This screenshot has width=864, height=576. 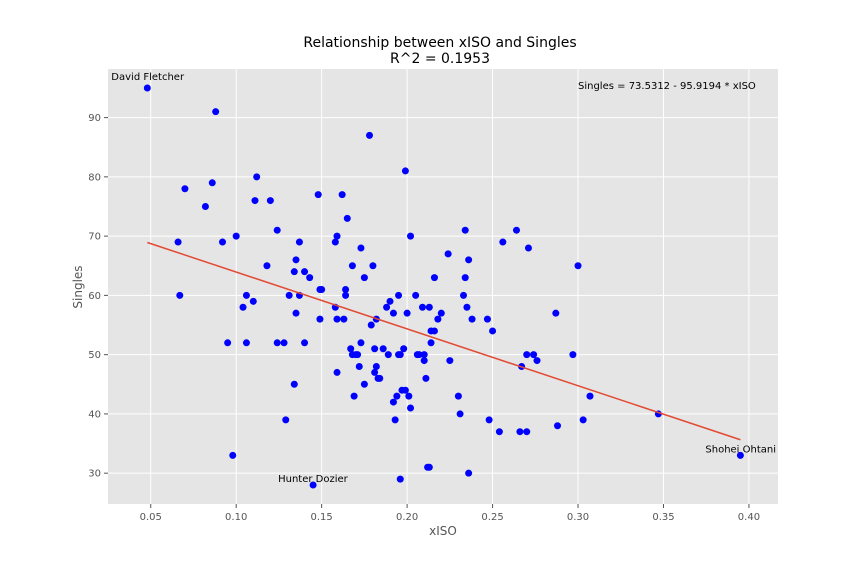 What do you see at coordinates (94, 118) in the screenshot?
I see `y-tick-label: 90` at bounding box center [94, 118].